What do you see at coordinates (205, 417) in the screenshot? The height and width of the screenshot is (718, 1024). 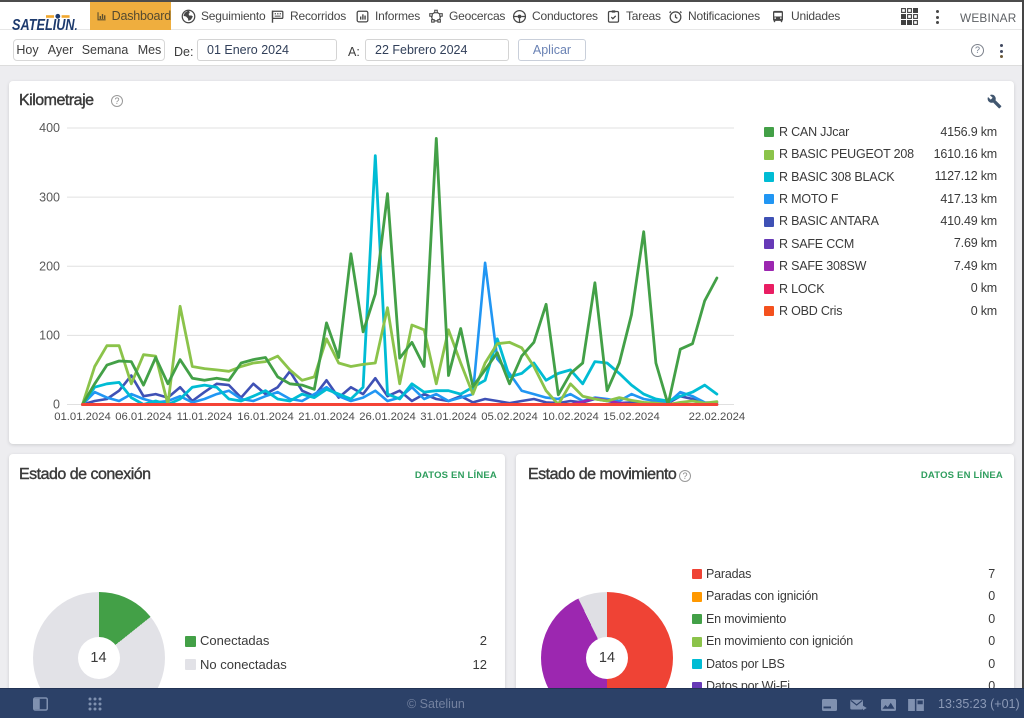 I see `svg-text: 11.01.2024` at bounding box center [205, 417].